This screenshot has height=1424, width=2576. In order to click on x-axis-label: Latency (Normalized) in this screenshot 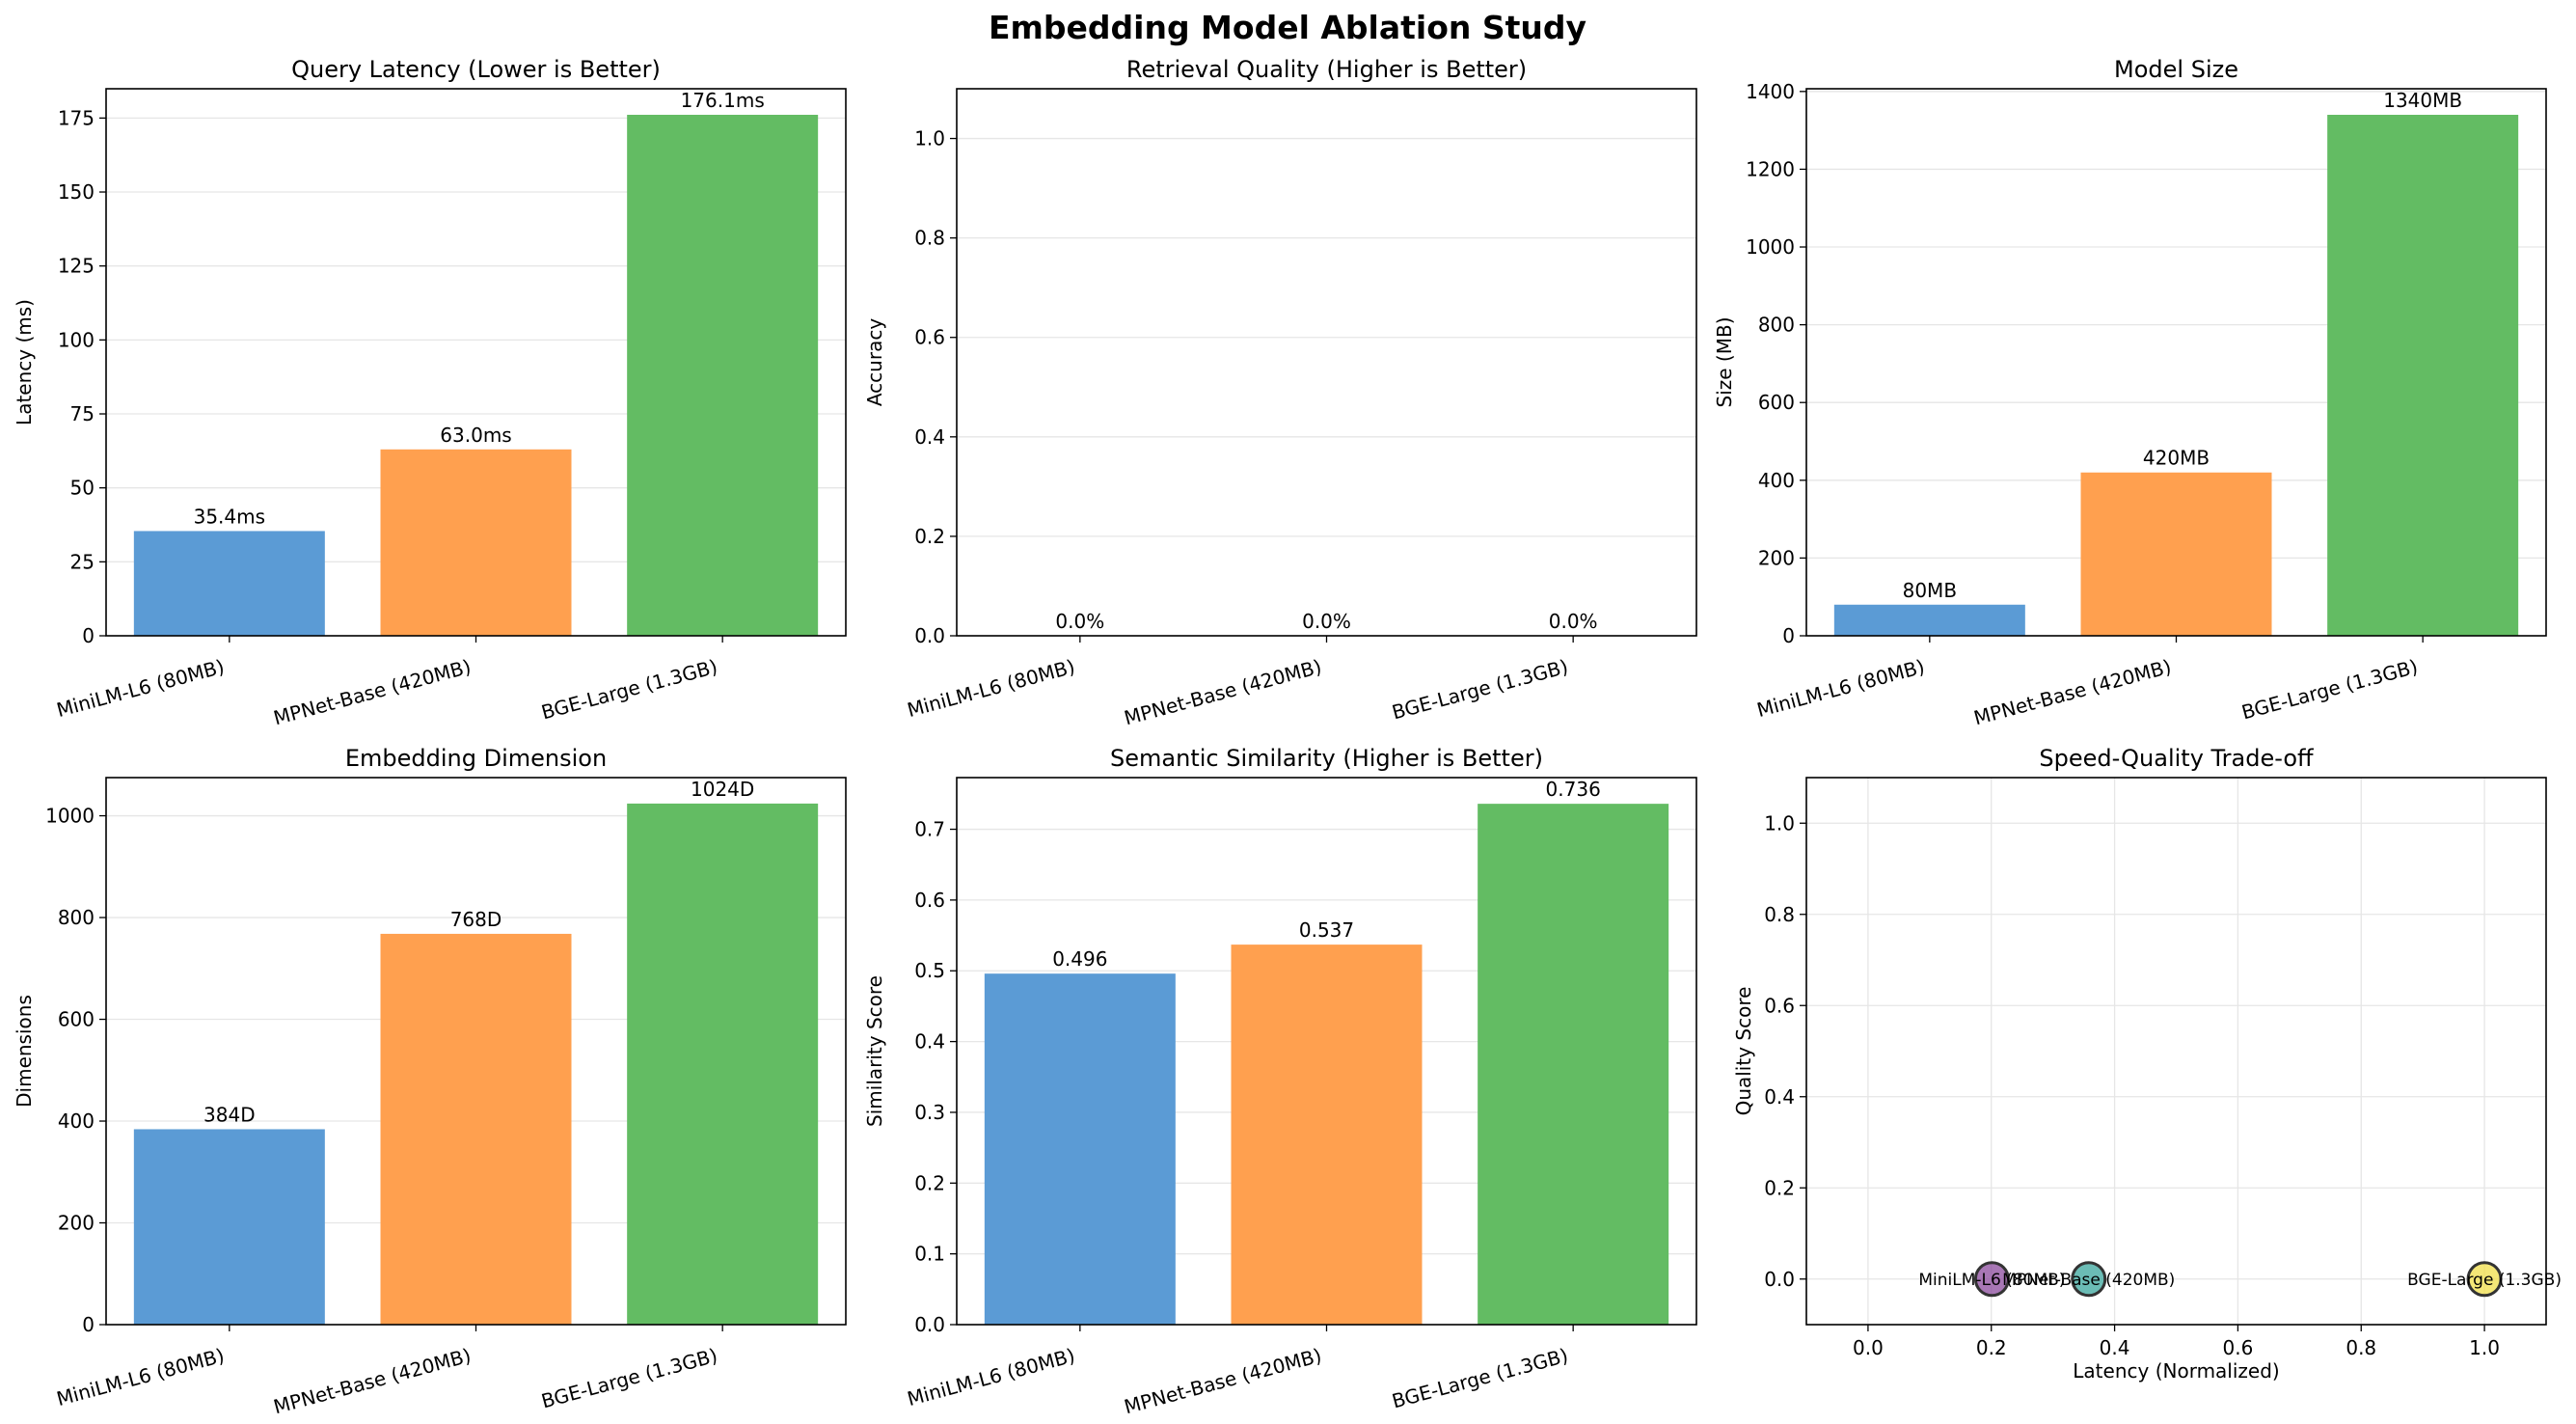, I will do `click(2176, 1371)`.